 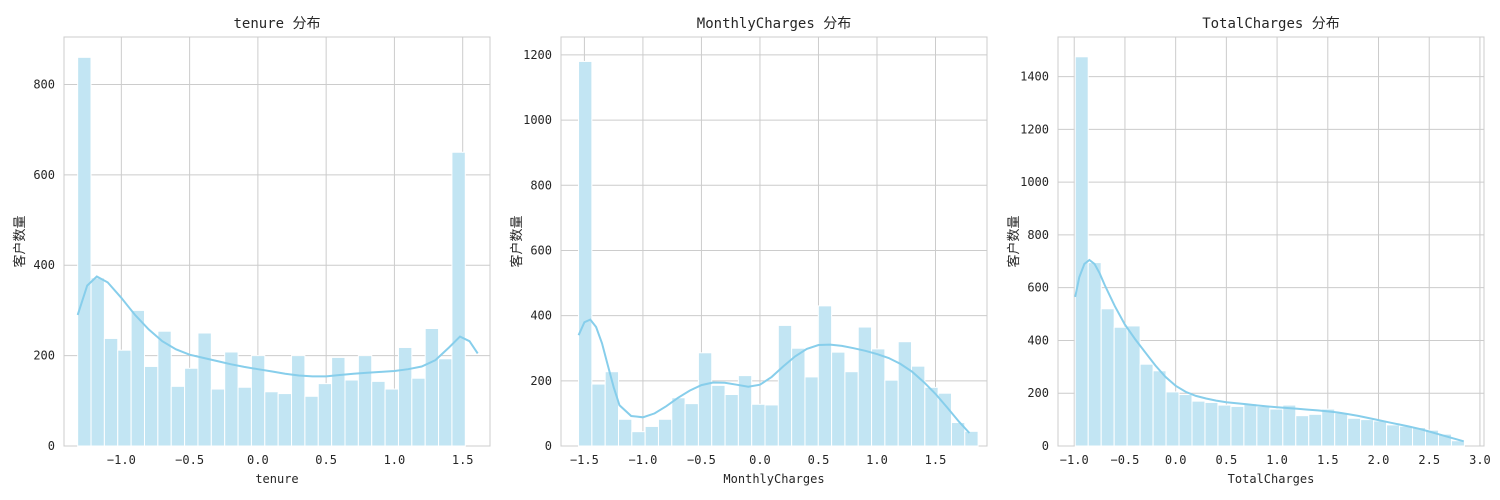 What do you see at coordinates (541, 185) in the screenshot?
I see `monthlycharges-y-tick-label: 800` at bounding box center [541, 185].